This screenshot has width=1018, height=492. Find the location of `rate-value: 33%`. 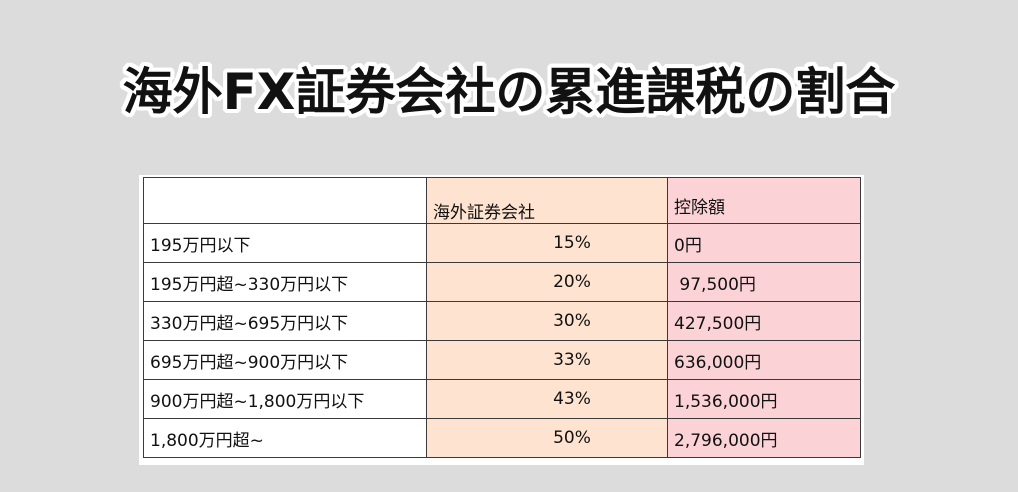

rate-value: 33% is located at coordinates (572, 360).